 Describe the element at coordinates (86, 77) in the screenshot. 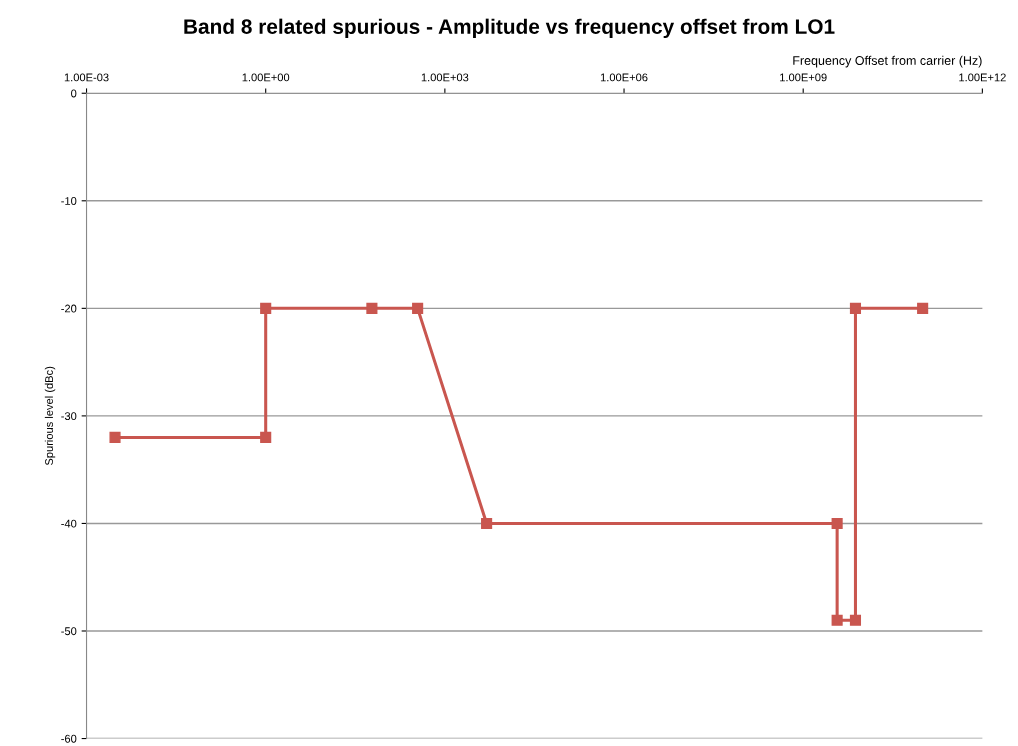

I see `x-tick-label: 1.00E-03` at that location.